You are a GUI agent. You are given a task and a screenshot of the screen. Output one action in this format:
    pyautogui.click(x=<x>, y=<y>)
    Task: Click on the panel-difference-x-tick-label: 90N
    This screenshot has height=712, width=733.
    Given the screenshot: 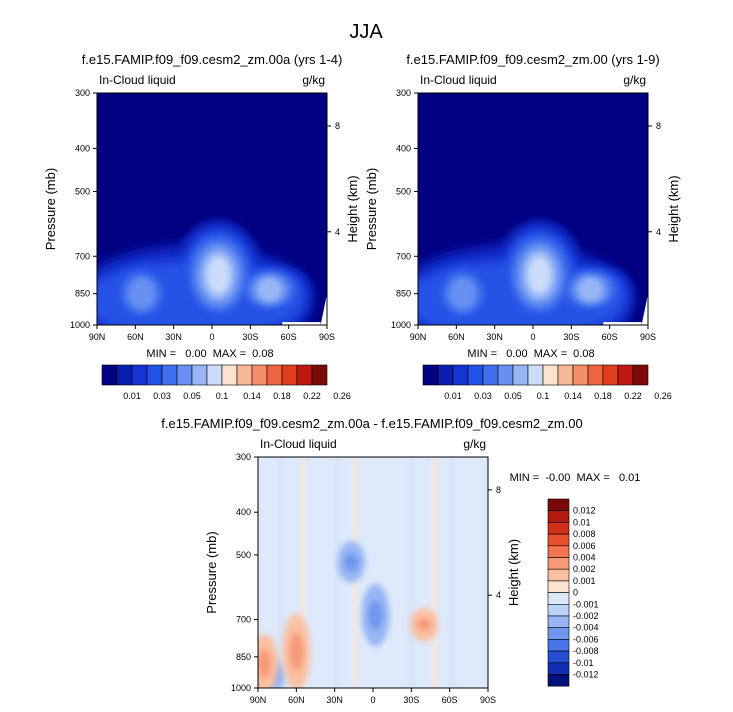 What is the action you would take?
    pyautogui.click(x=258, y=700)
    